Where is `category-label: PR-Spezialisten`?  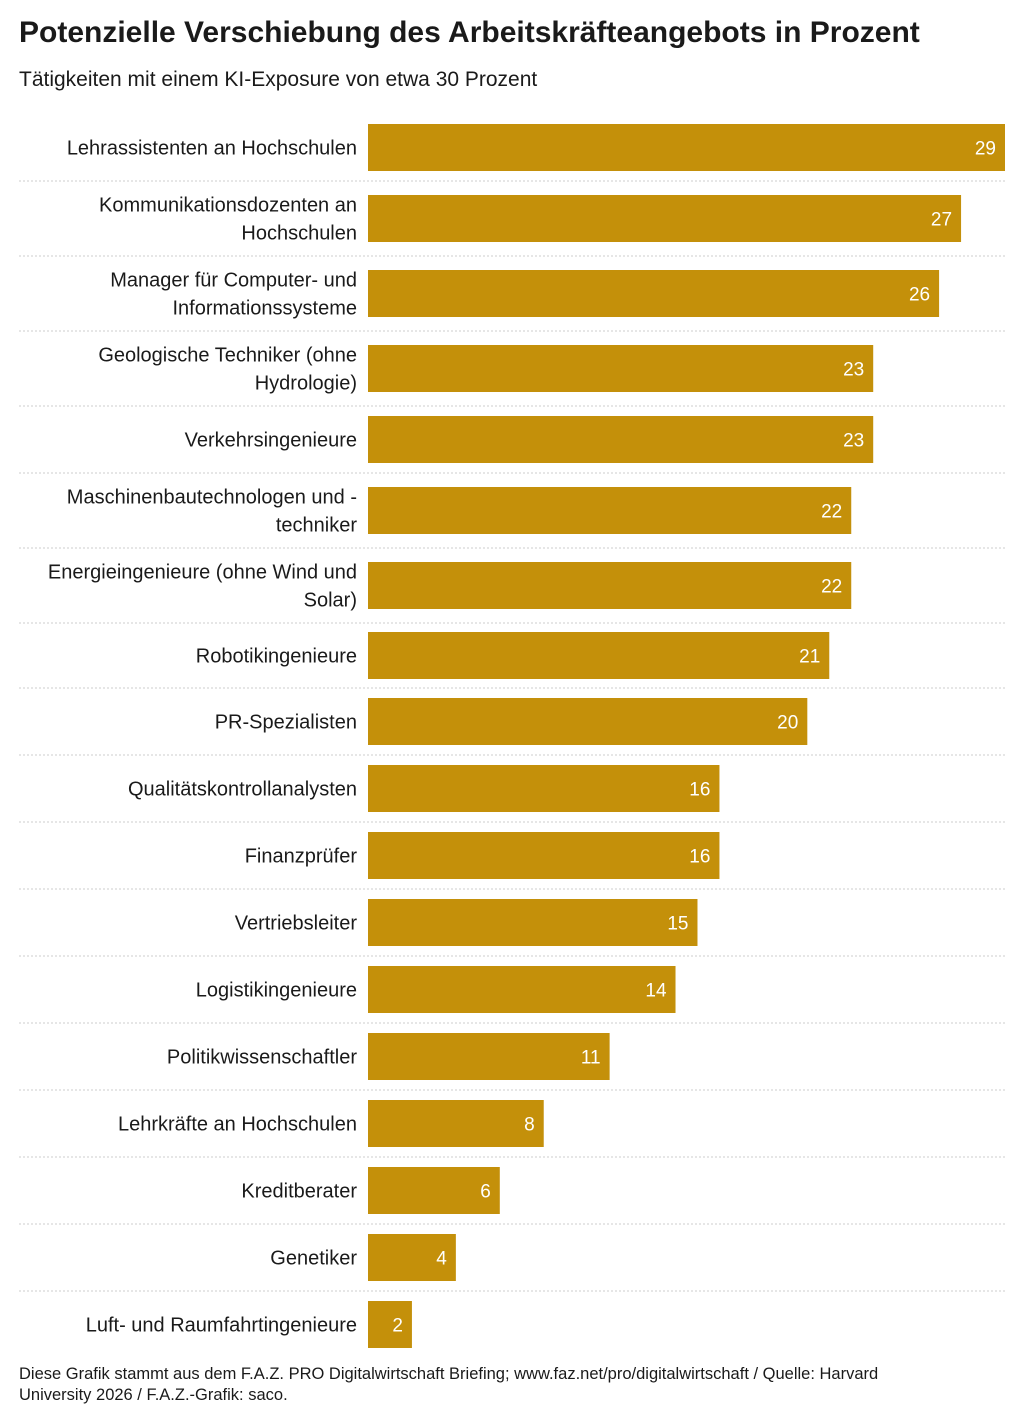
category-label: PR-Spezialisten is located at coordinates (286, 723).